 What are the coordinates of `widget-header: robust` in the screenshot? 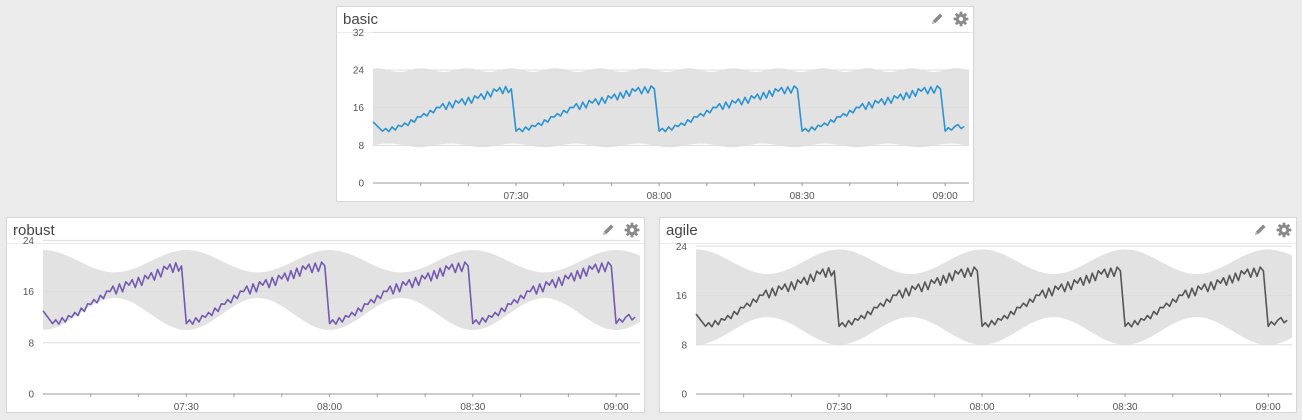 It's located at (325, 231).